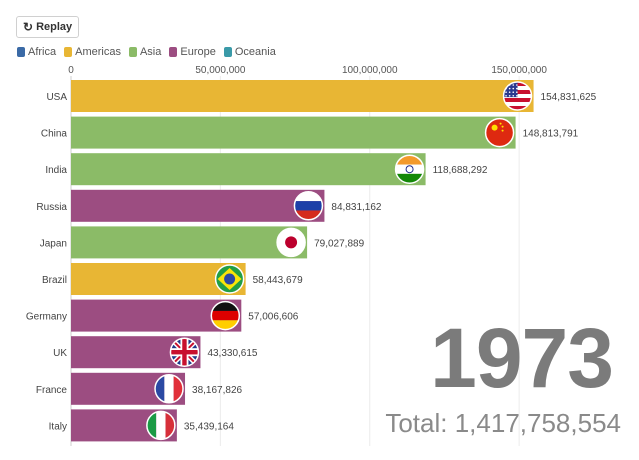 This screenshot has width=639, height=460. I want to click on total-value: 1,417,758,554, so click(537, 423).